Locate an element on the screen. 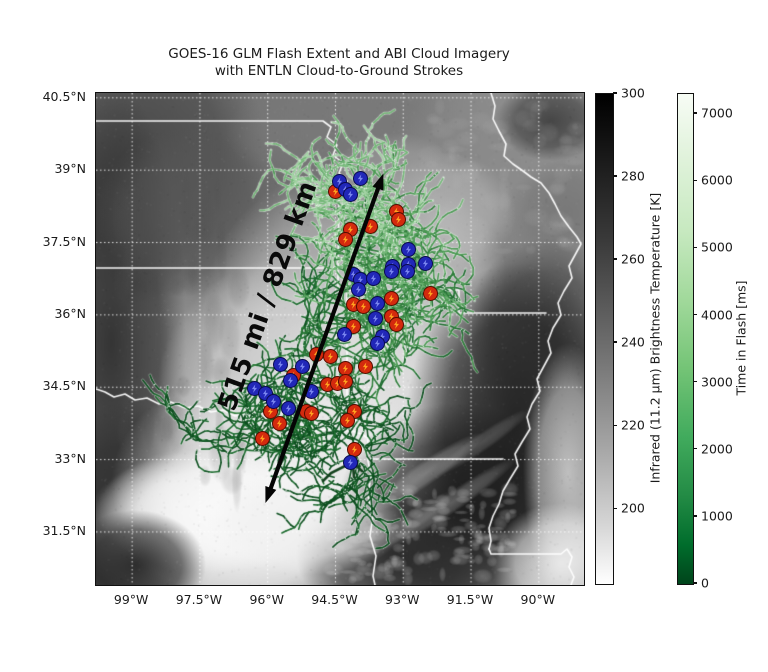 This screenshot has height=672, width=768. colorbar-tick-label: 280 is located at coordinates (633, 176).